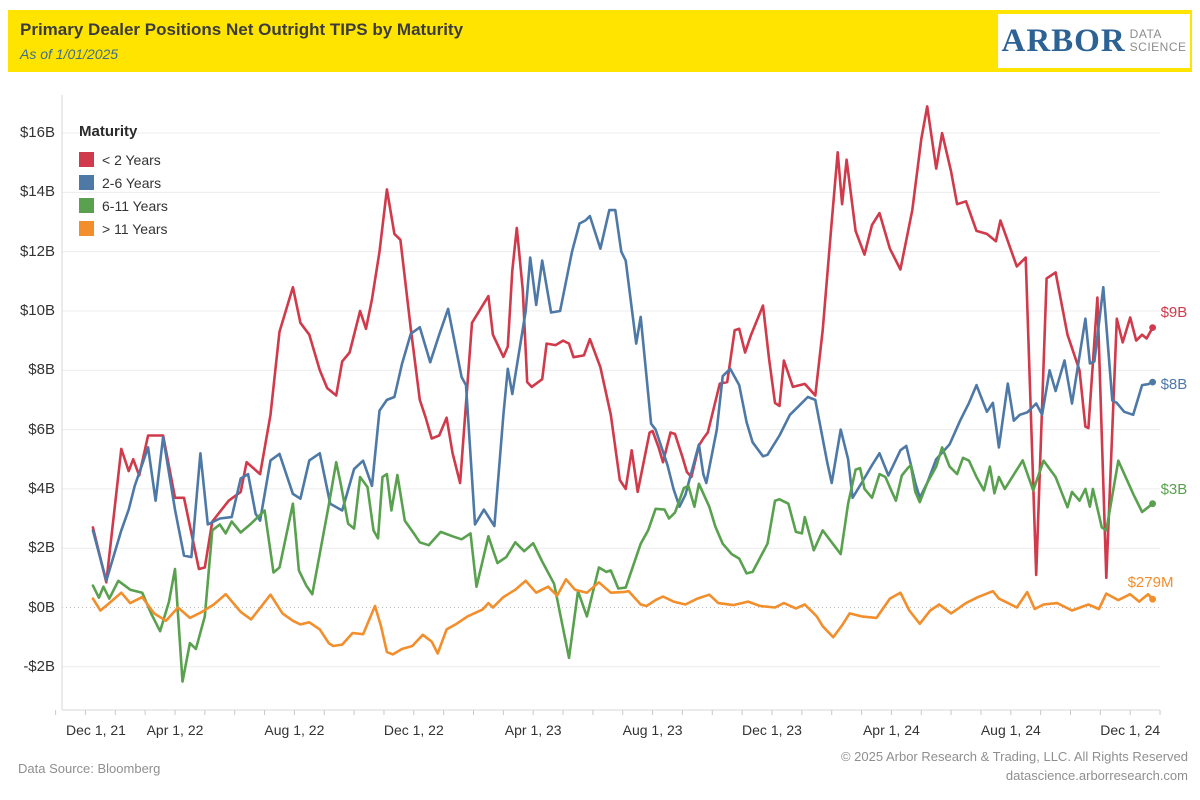 This screenshot has width=1200, height=800. What do you see at coordinates (891, 730) in the screenshot?
I see `x-tick-label: Apr 1, 24` at bounding box center [891, 730].